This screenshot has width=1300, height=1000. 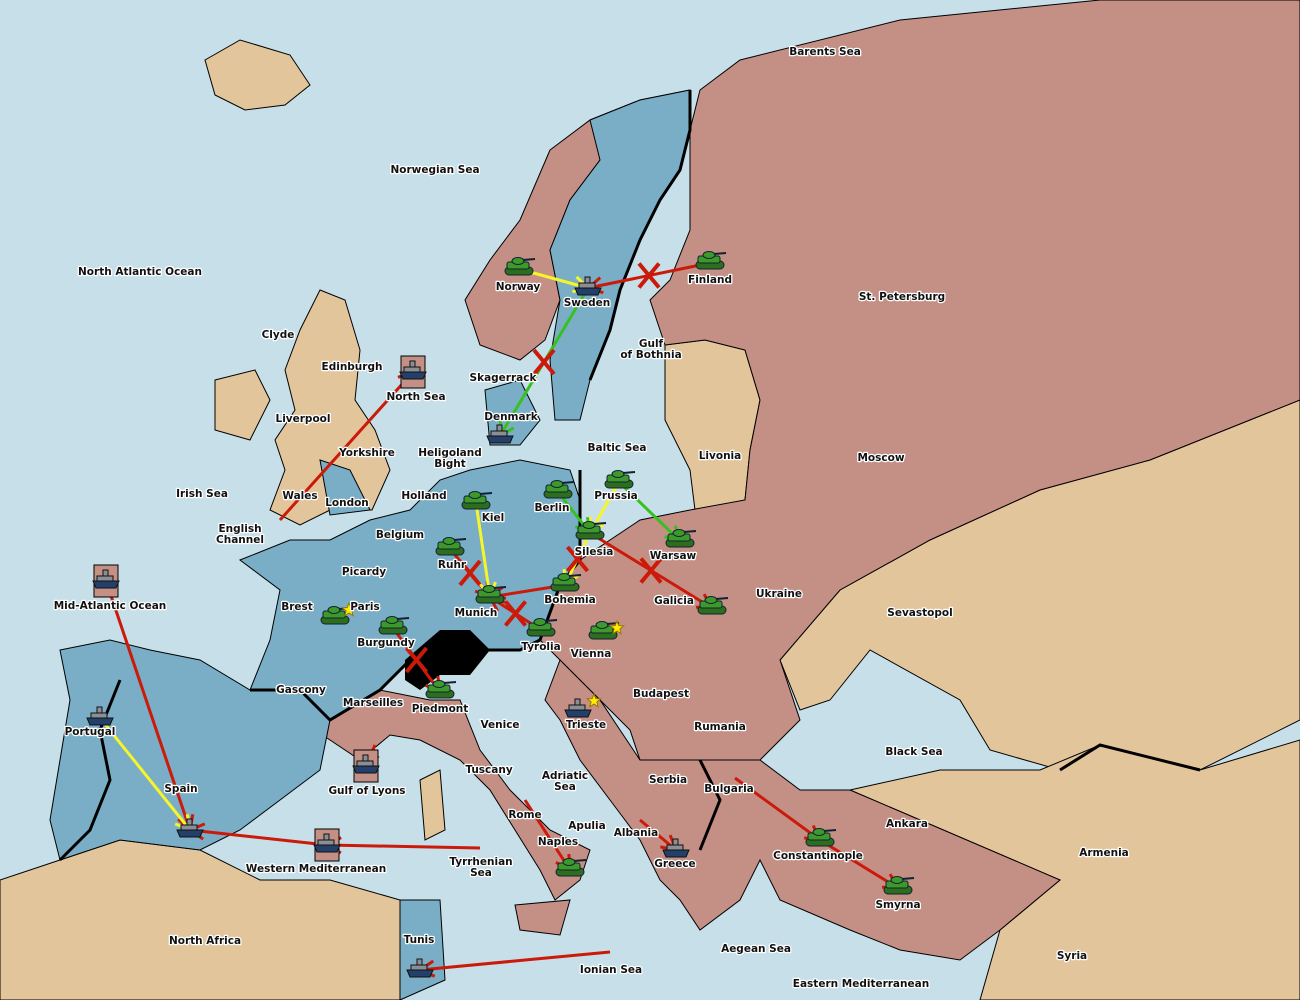 What do you see at coordinates (205, 941) in the screenshot?
I see `territory-label: North Africa` at bounding box center [205, 941].